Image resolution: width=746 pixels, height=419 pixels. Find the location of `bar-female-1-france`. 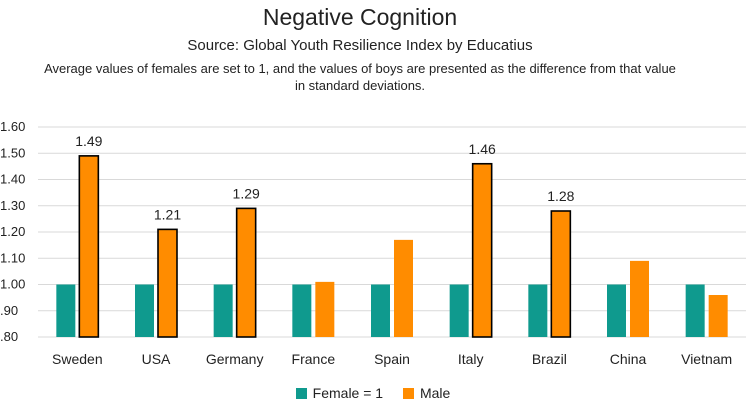

bar-female-1-france is located at coordinates (302, 310).